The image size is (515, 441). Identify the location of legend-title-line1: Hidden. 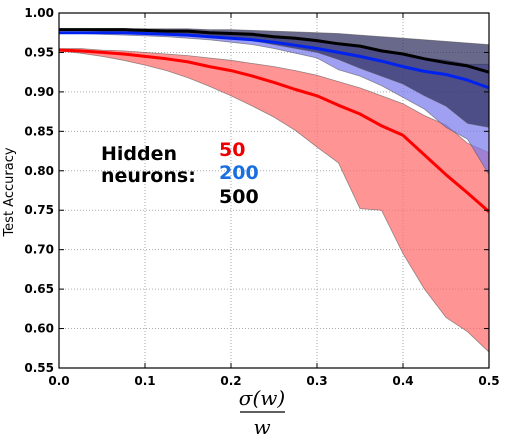
(139, 154).